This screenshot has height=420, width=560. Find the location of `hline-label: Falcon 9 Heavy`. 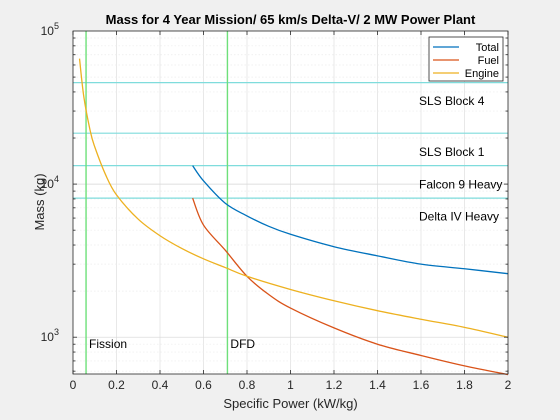

hline-label: Falcon 9 Heavy is located at coordinates (460, 184).